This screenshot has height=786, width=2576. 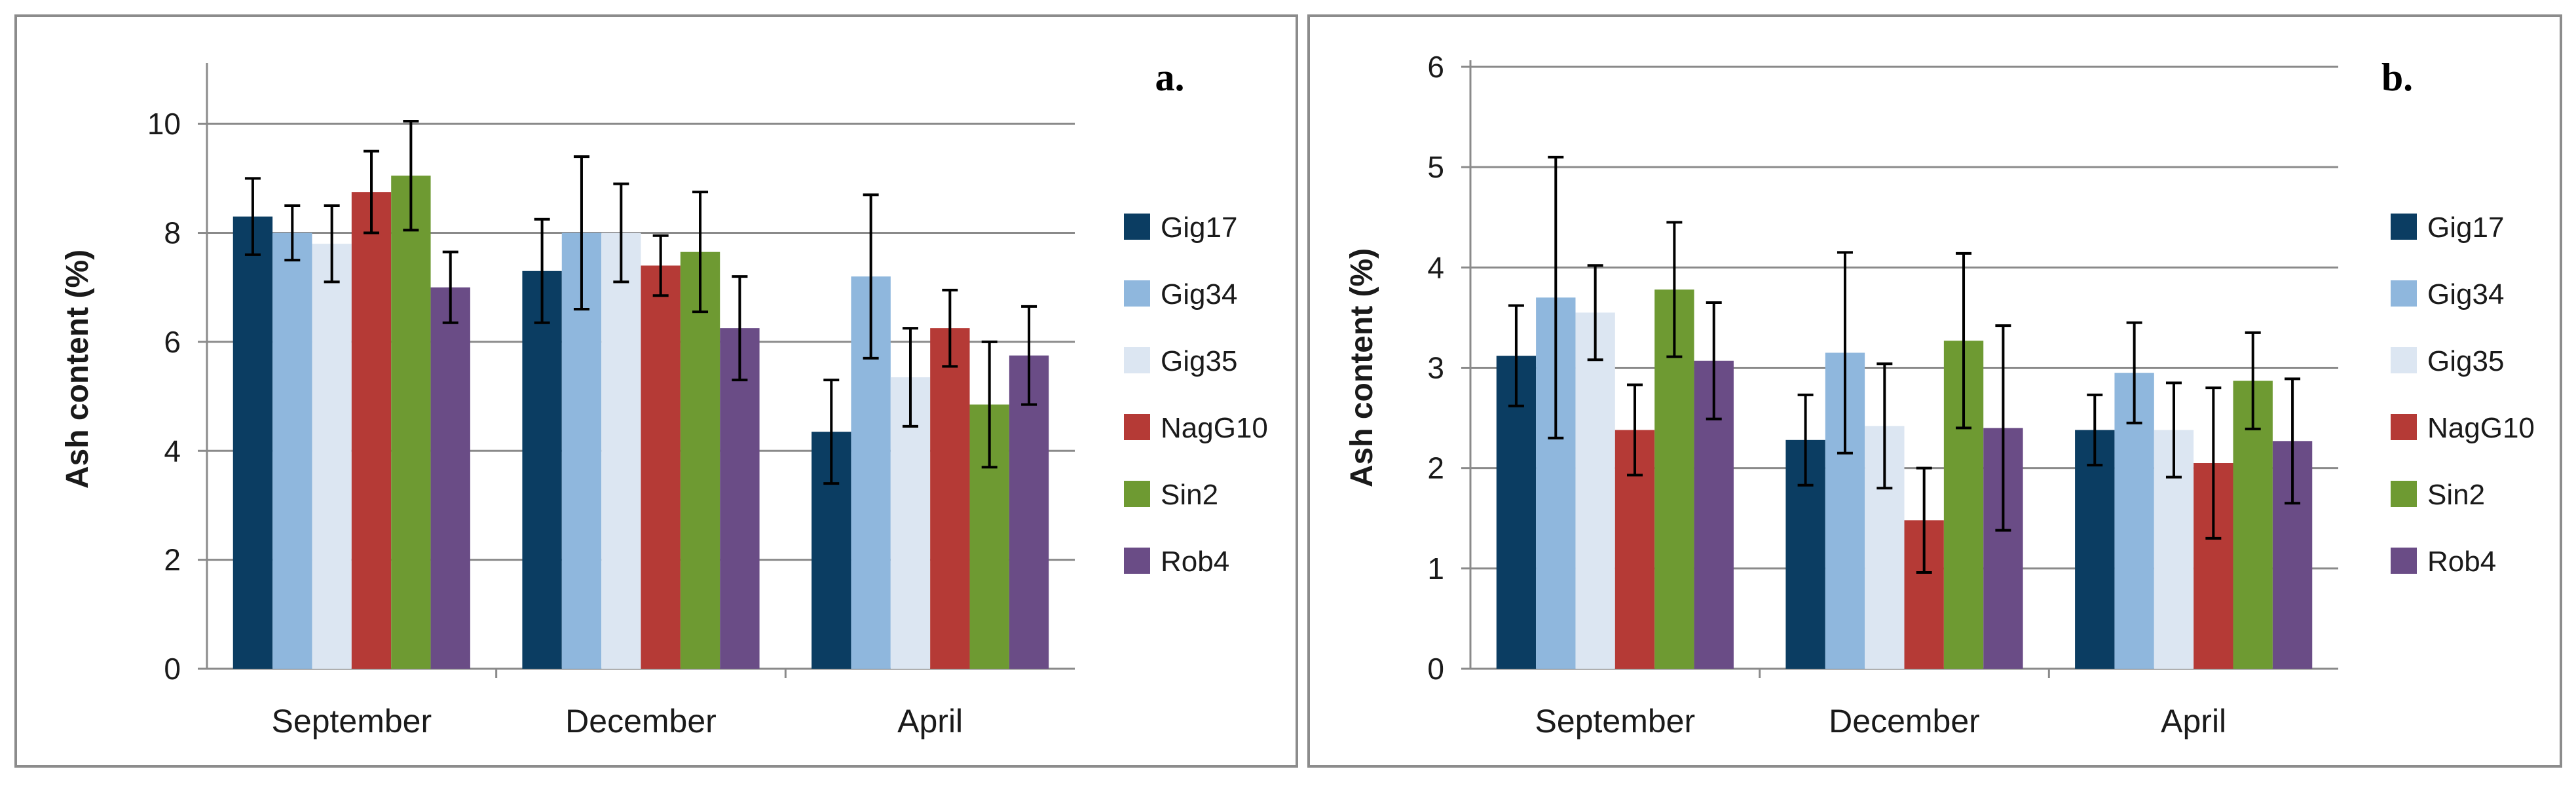 I want to click on panel-label: b., so click(x=2397, y=77).